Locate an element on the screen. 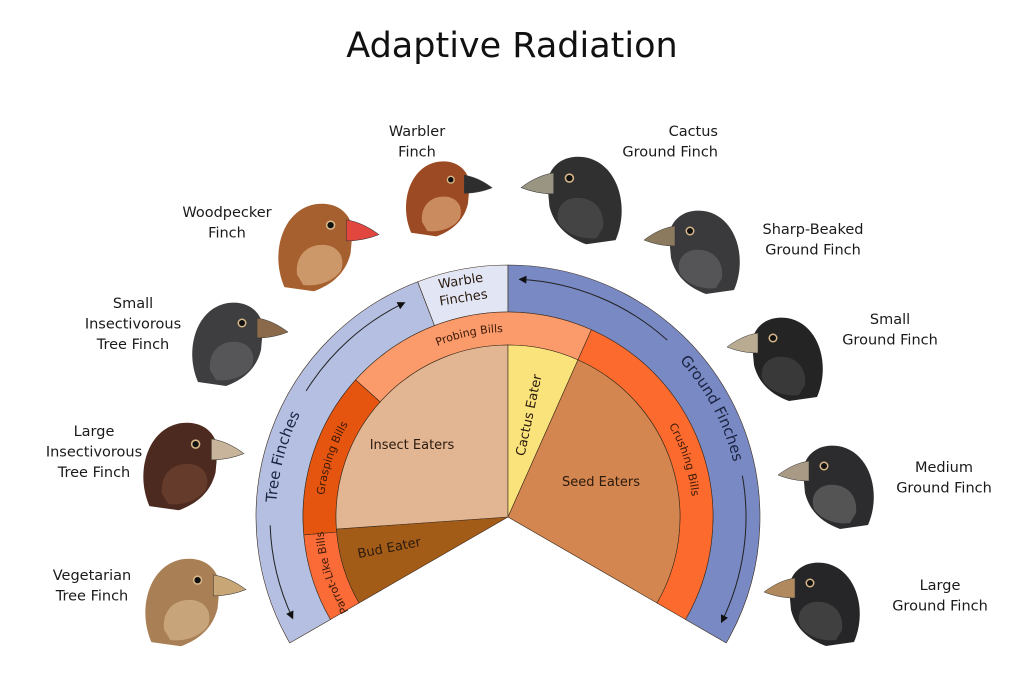 This screenshot has height=683, width=1024. finch-name-label: Warbler is located at coordinates (417, 132).